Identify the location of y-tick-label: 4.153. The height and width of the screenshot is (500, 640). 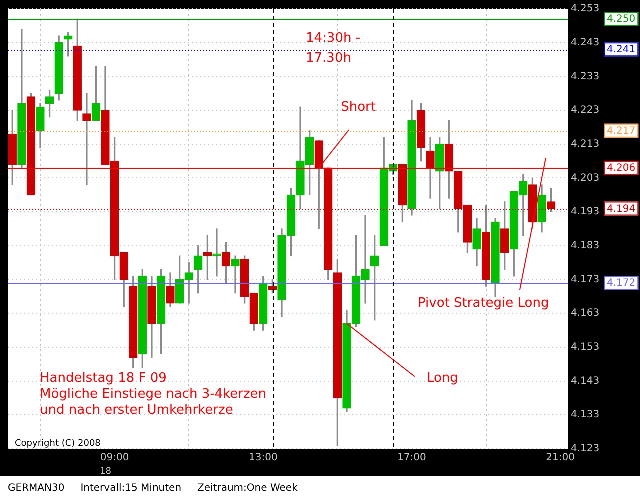
(585, 348).